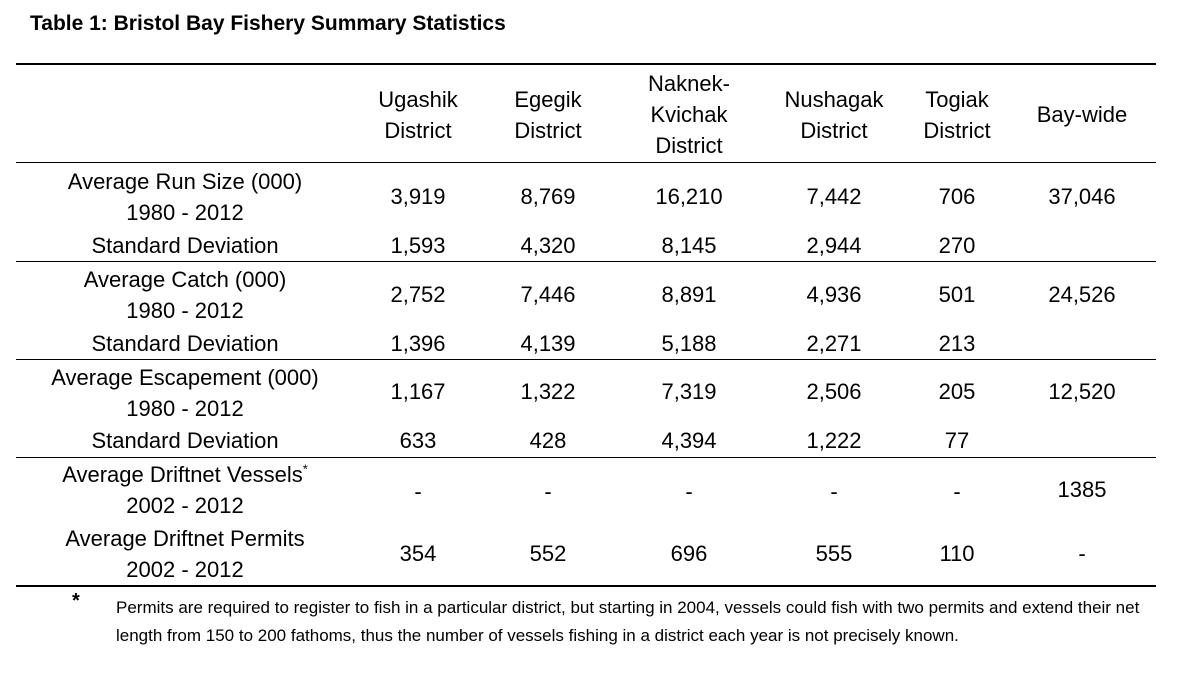  What do you see at coordinates (418, 343) in the screenshot?
I see `table-cell: 1,396` at bounding box center [418, 343].